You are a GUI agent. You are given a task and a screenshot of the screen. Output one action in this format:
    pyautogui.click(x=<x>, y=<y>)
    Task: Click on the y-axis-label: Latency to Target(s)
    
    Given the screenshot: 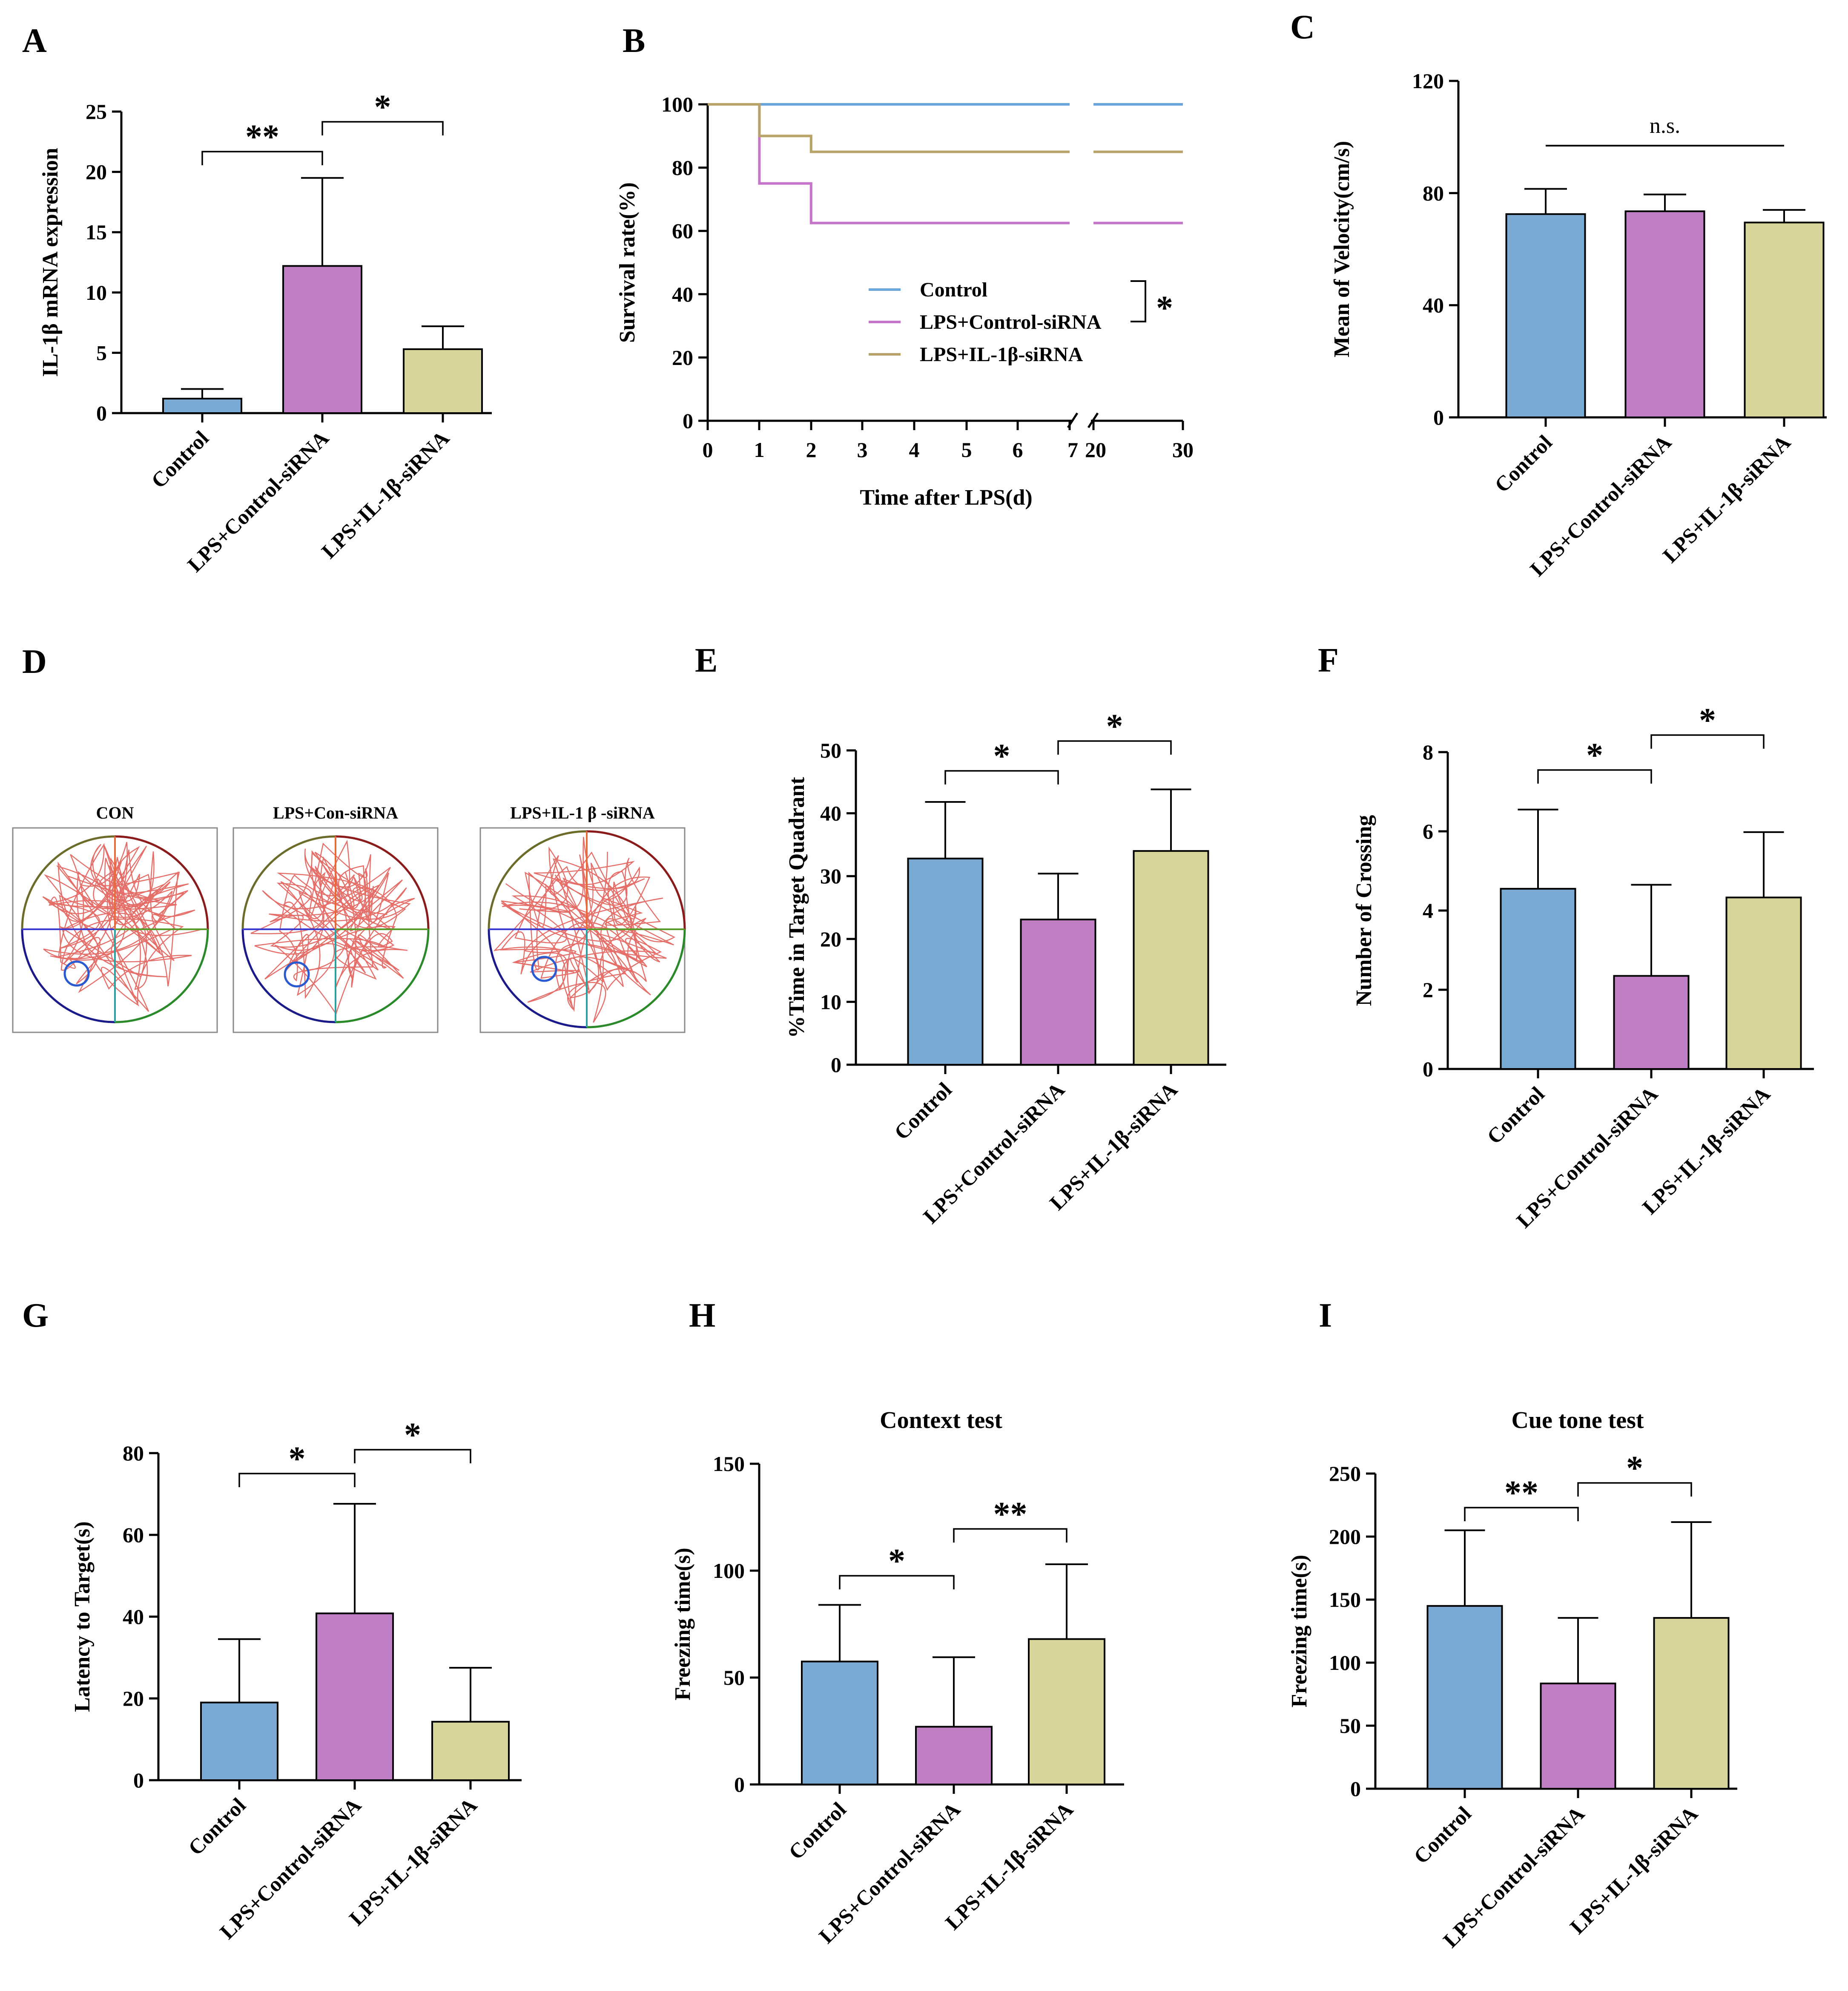 What is the action you would take?
    pyautogui.click(x=82, y=1617)
    